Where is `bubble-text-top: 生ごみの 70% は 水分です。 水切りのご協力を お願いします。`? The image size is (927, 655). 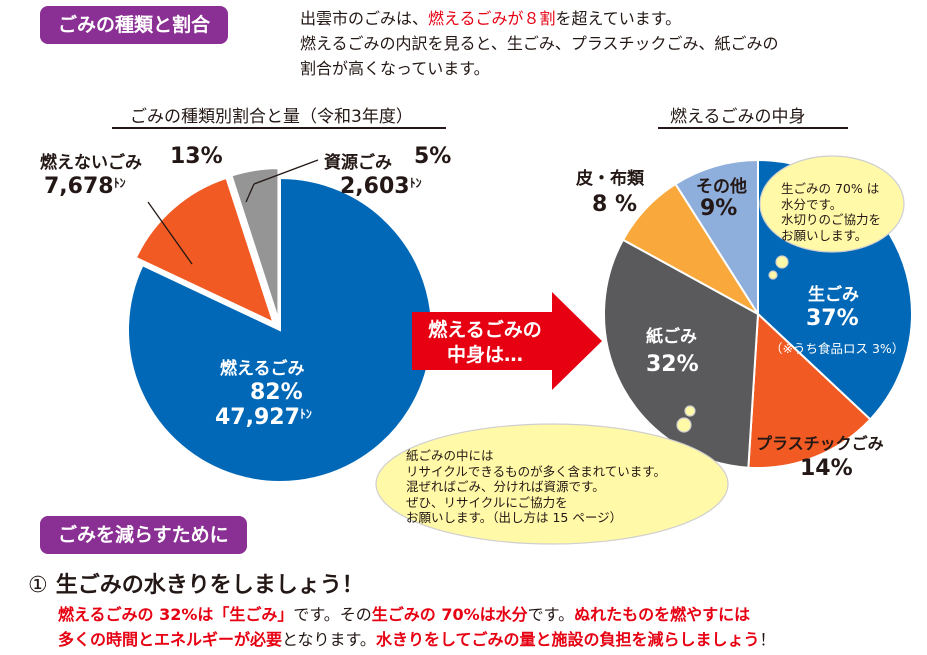
bubble-text-top: 生ごみの 70% は 水分です。 水切りのご協力を お願いします。 is located at coordinates (831, 212).